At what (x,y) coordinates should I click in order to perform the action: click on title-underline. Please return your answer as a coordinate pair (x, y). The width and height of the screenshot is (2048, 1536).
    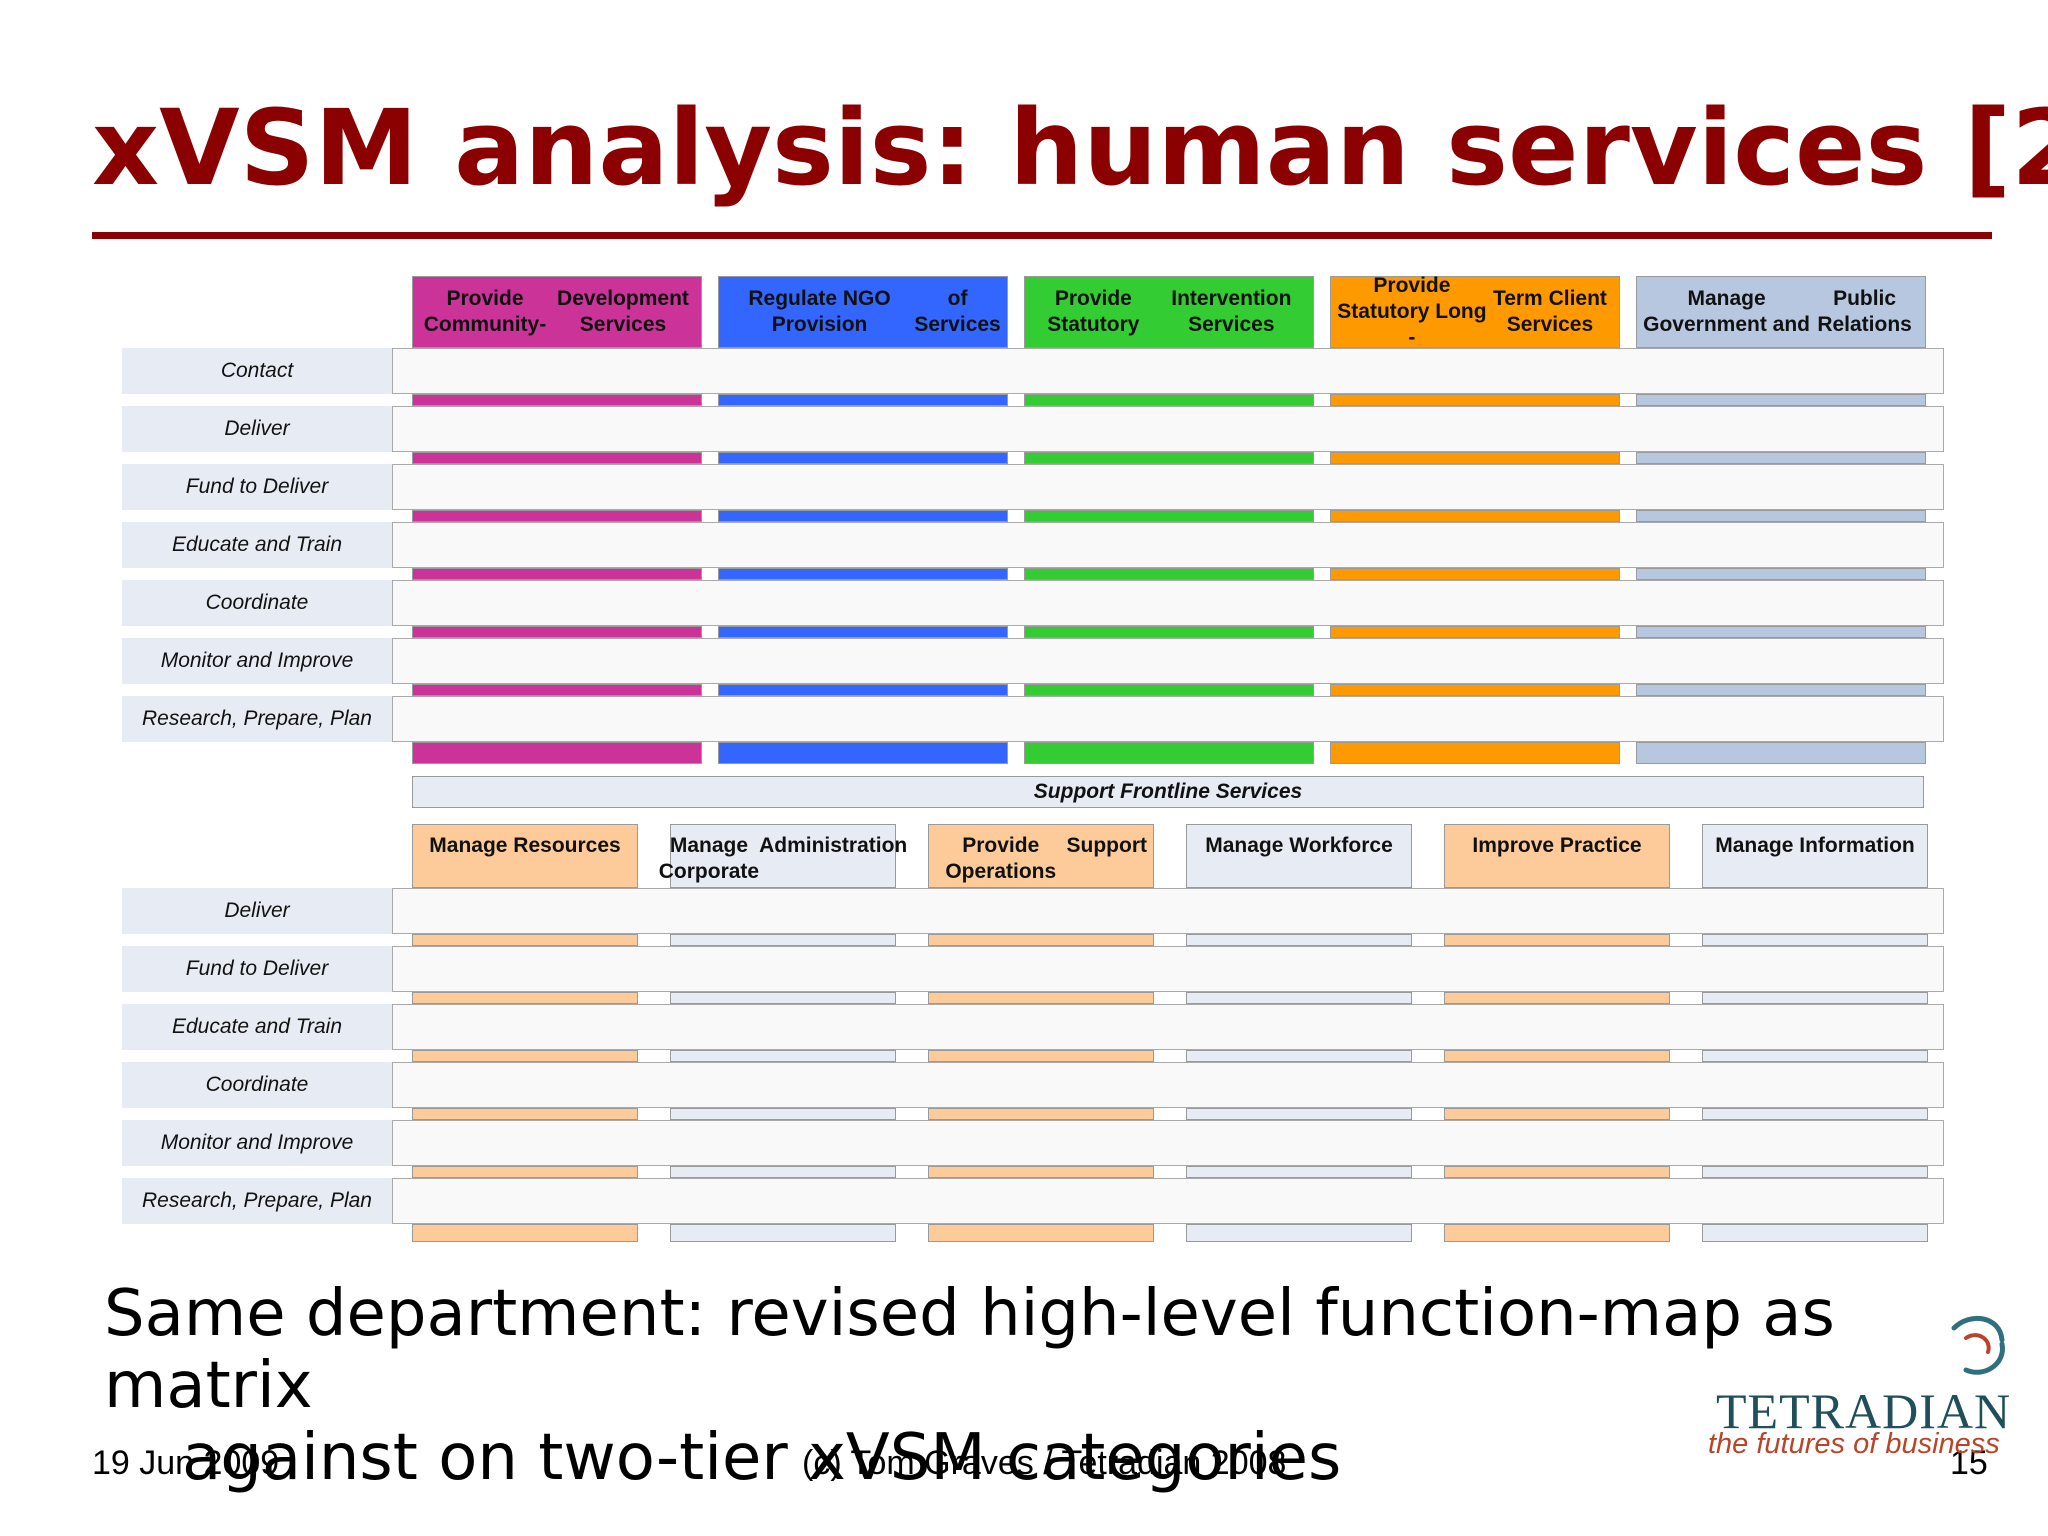
    Looking at the image, I should click on (1042, 235).